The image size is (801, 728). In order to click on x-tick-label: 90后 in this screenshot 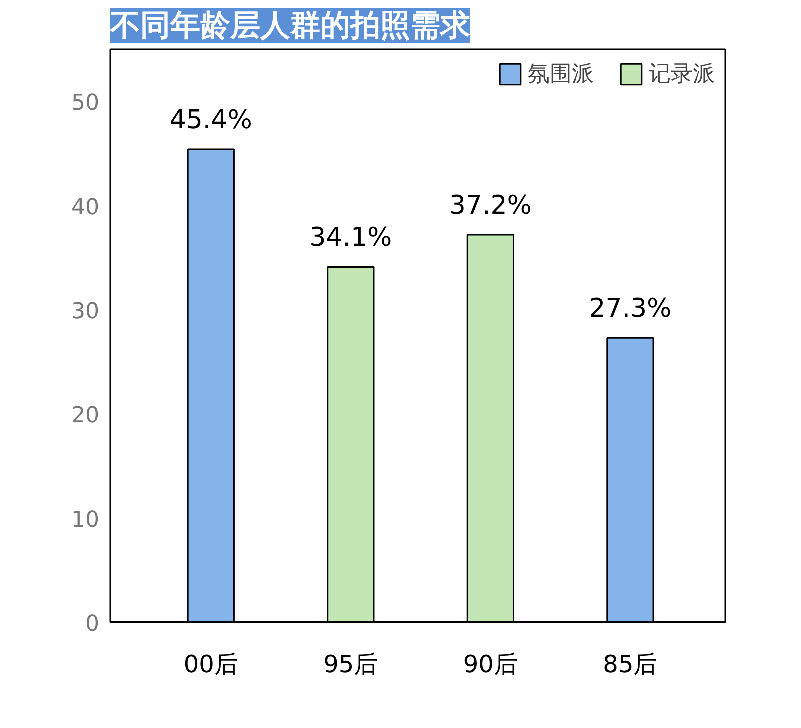, I will do `click(490, 664)`.